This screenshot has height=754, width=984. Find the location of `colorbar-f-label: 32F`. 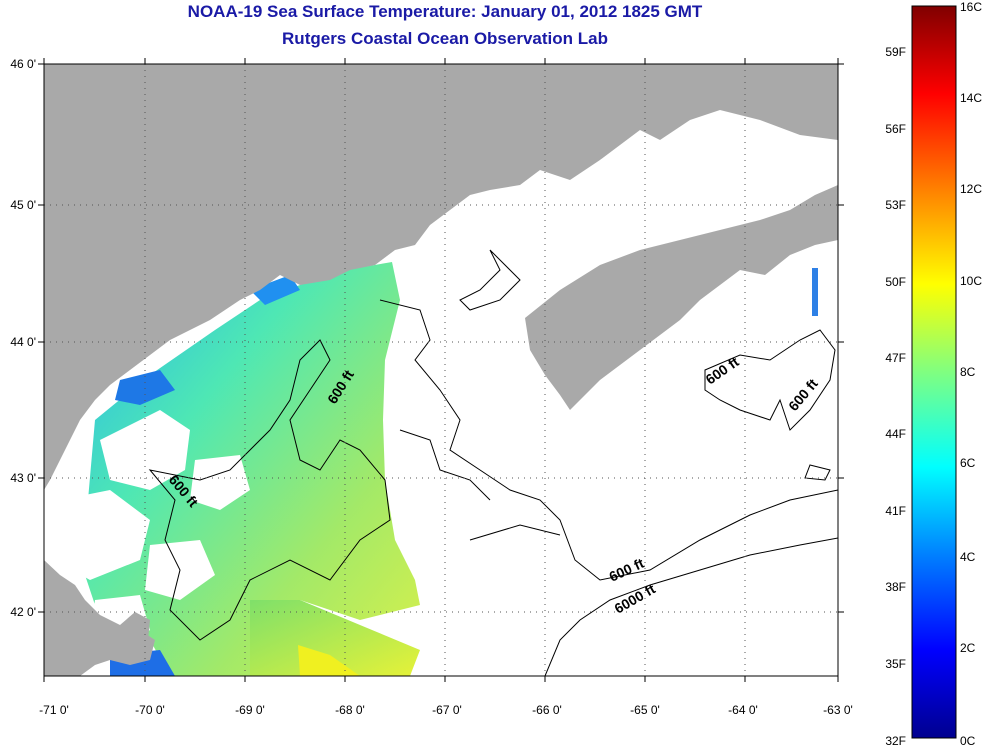

colorbar-f-label: 32F is located at coordinates (895, 741).